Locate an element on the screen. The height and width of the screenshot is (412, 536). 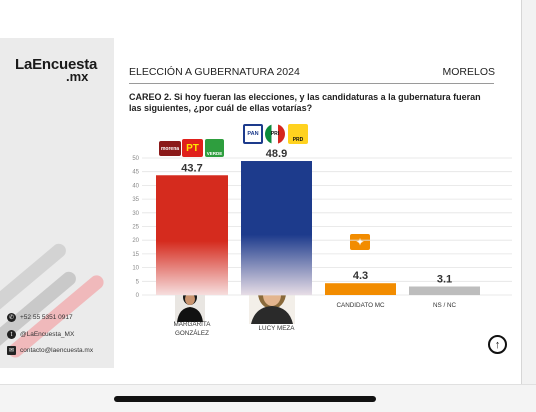
contact-twitter: t @LaEncuesta_MX is located at coordinates (40, 334).